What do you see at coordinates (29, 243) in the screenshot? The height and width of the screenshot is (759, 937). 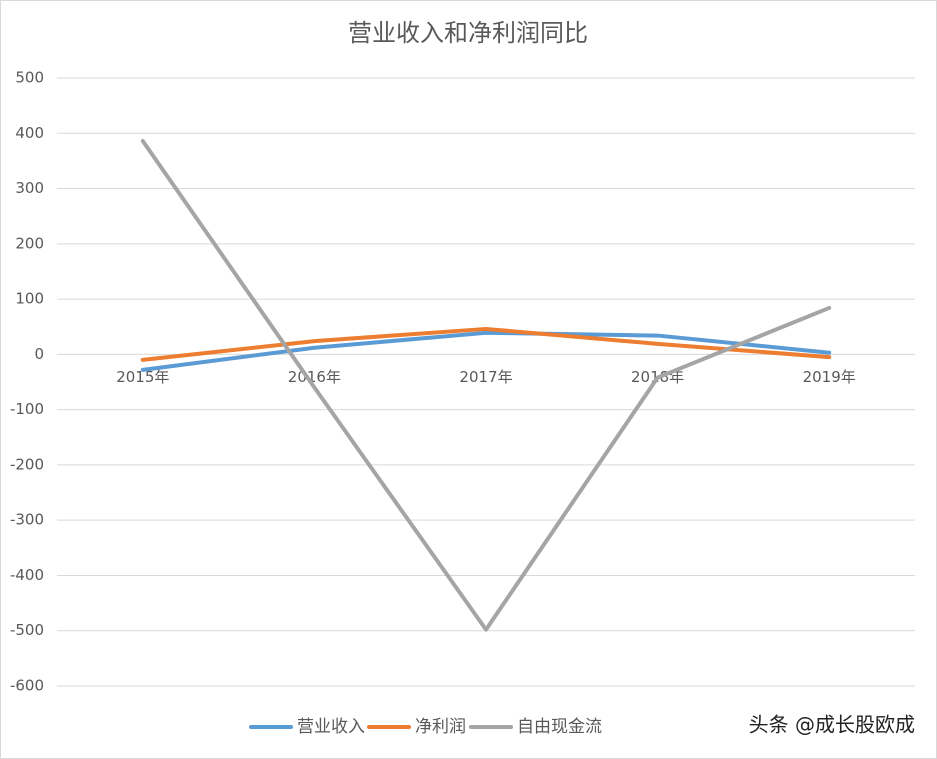 I see `y-tick-label: 200` at bounding box center [29, 243].